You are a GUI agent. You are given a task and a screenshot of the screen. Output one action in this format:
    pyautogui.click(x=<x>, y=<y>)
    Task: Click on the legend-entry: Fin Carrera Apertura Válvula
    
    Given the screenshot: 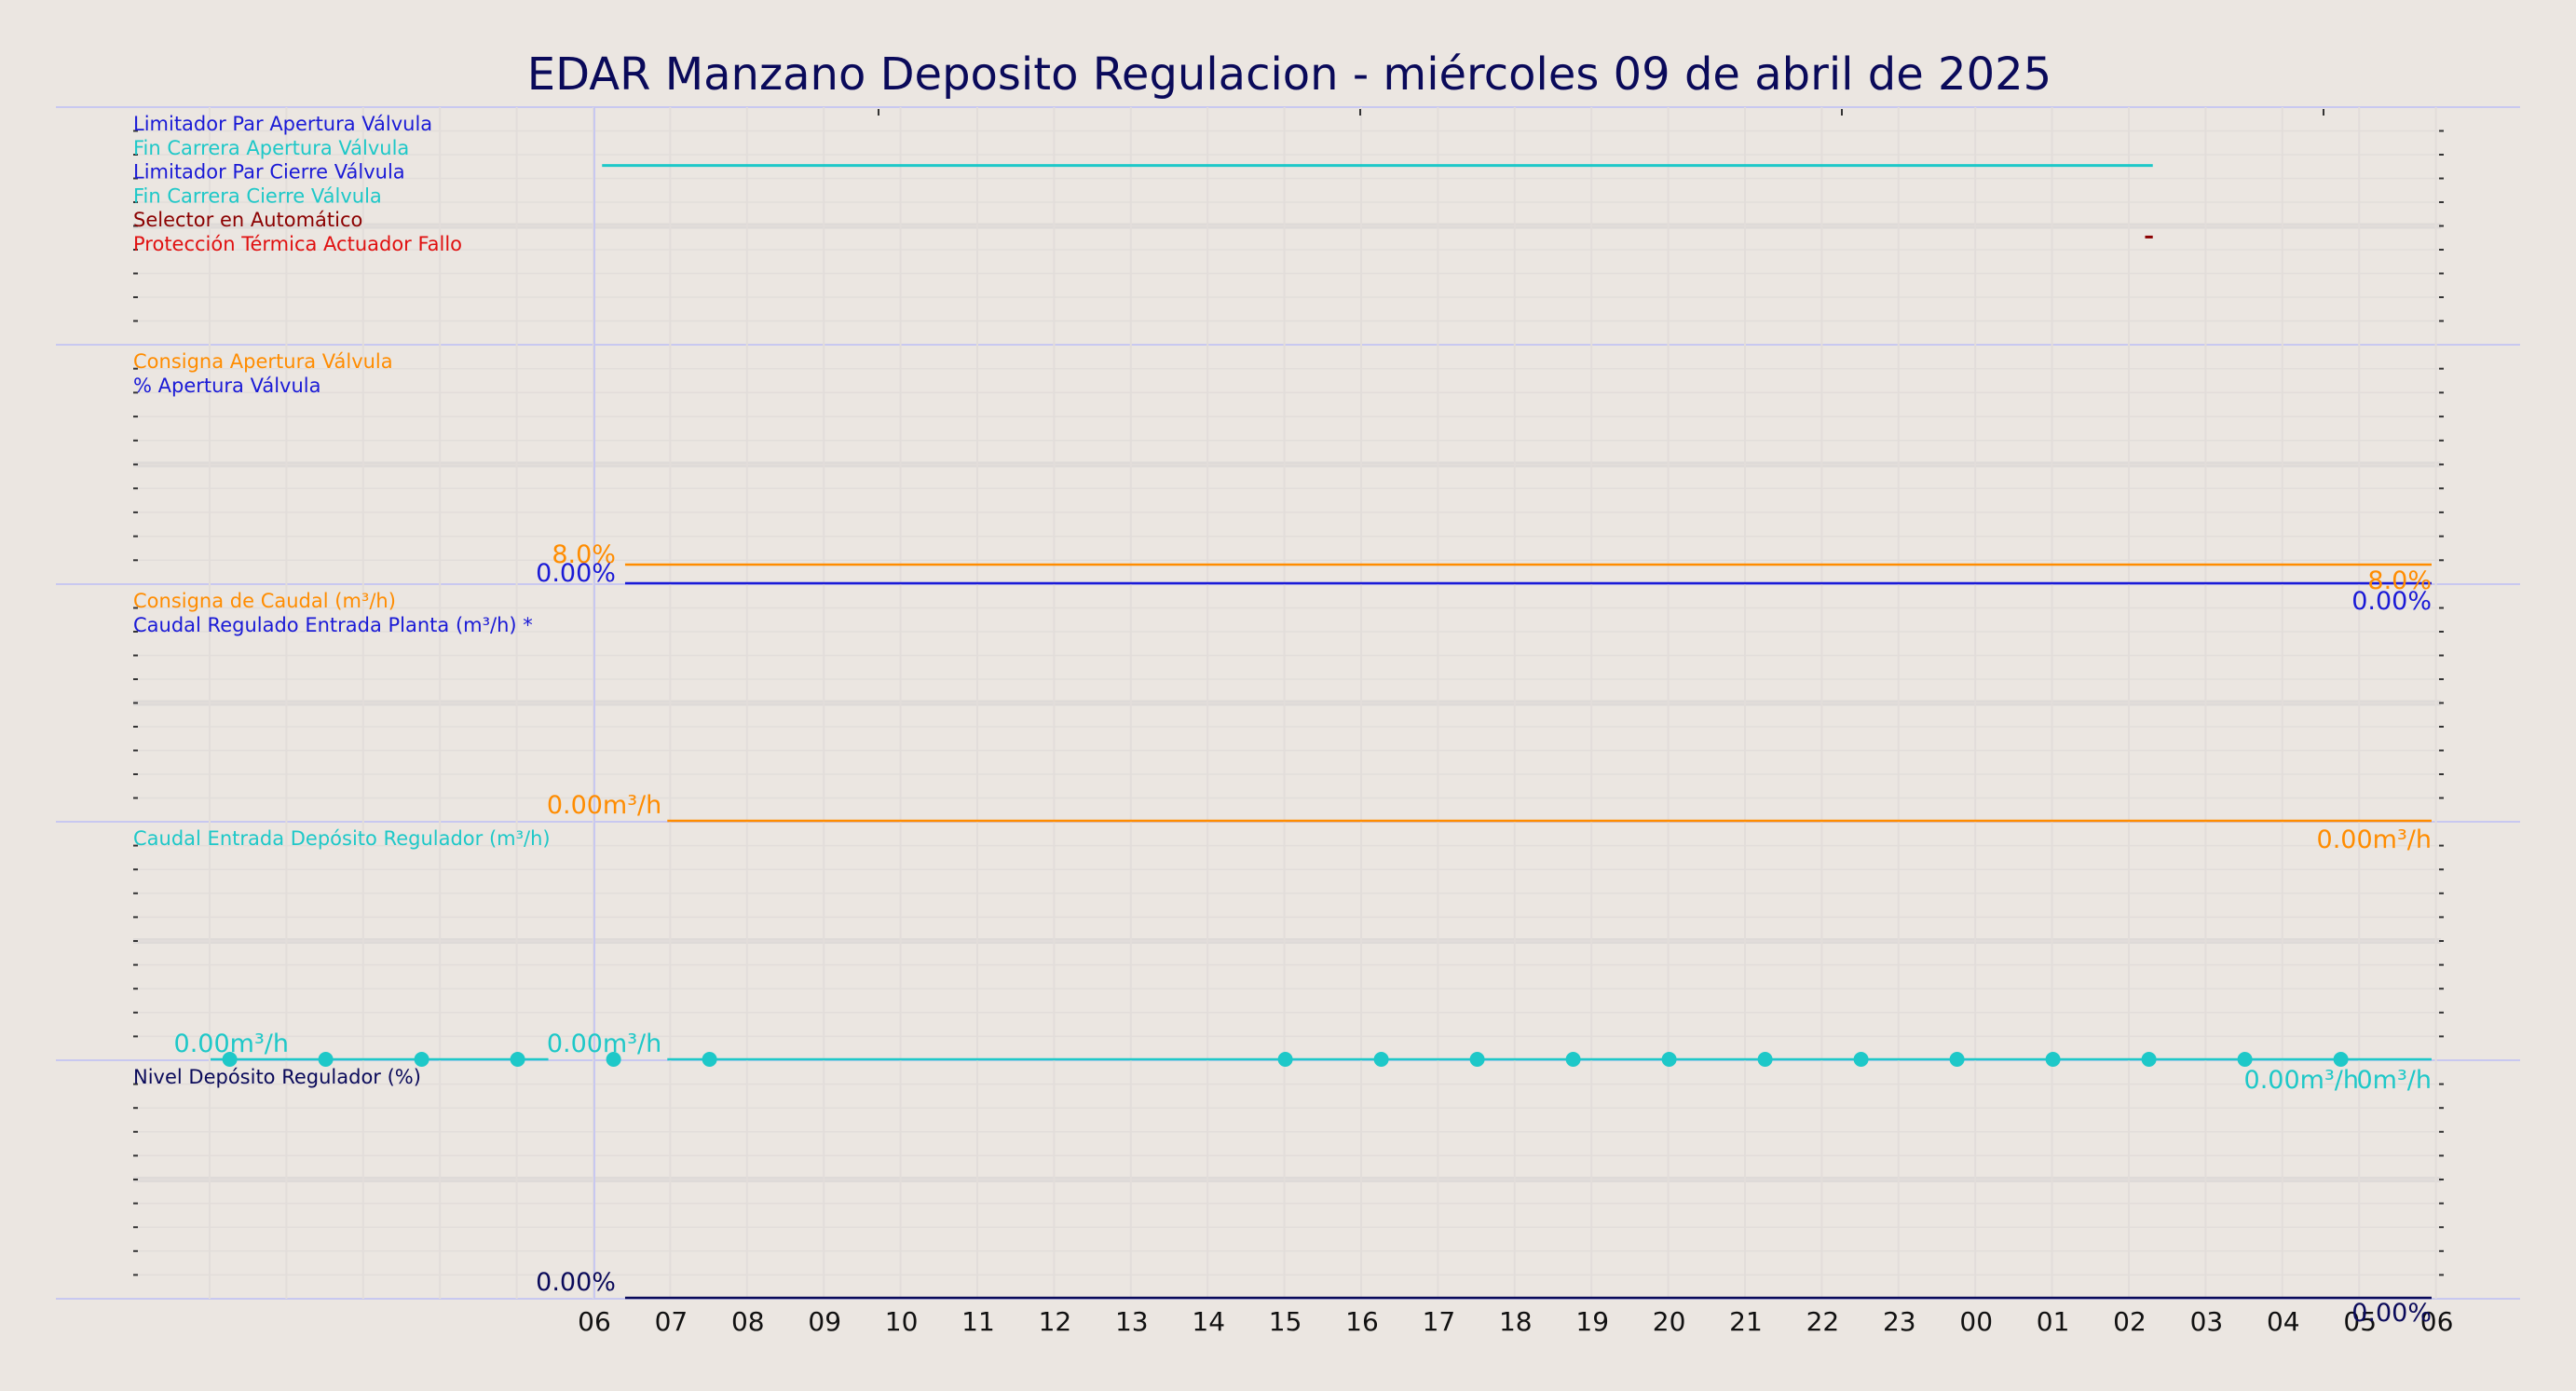 What is the action you would take?
    pyautogui.click(x=271, y=148)
    